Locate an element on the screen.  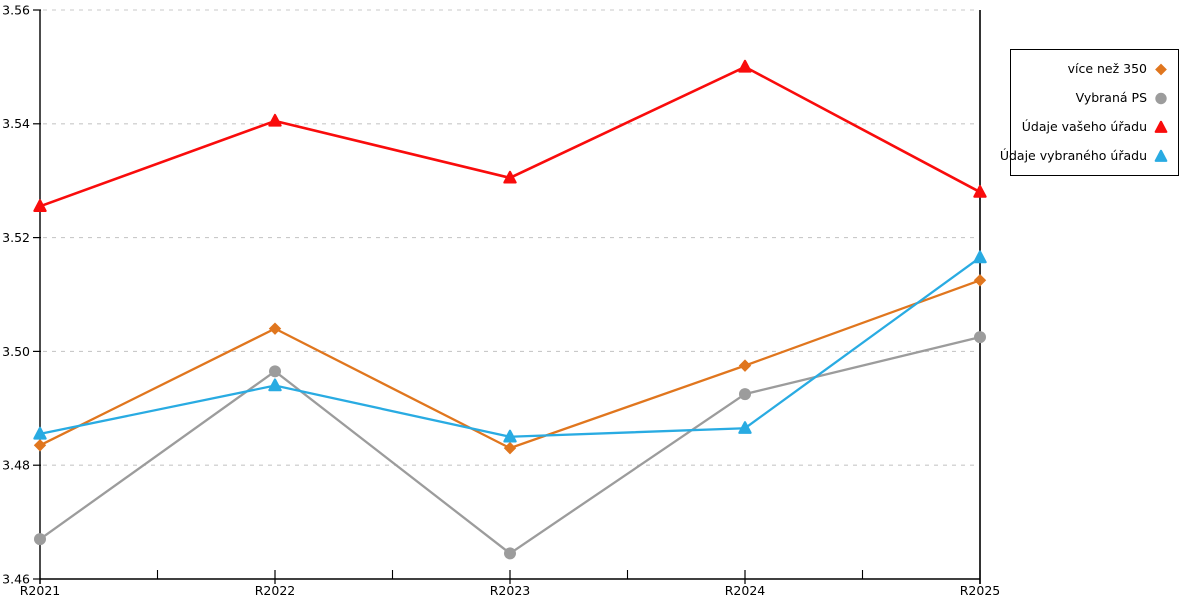
legend-item: Vybraná PS is located at coordinates (1090, 98).